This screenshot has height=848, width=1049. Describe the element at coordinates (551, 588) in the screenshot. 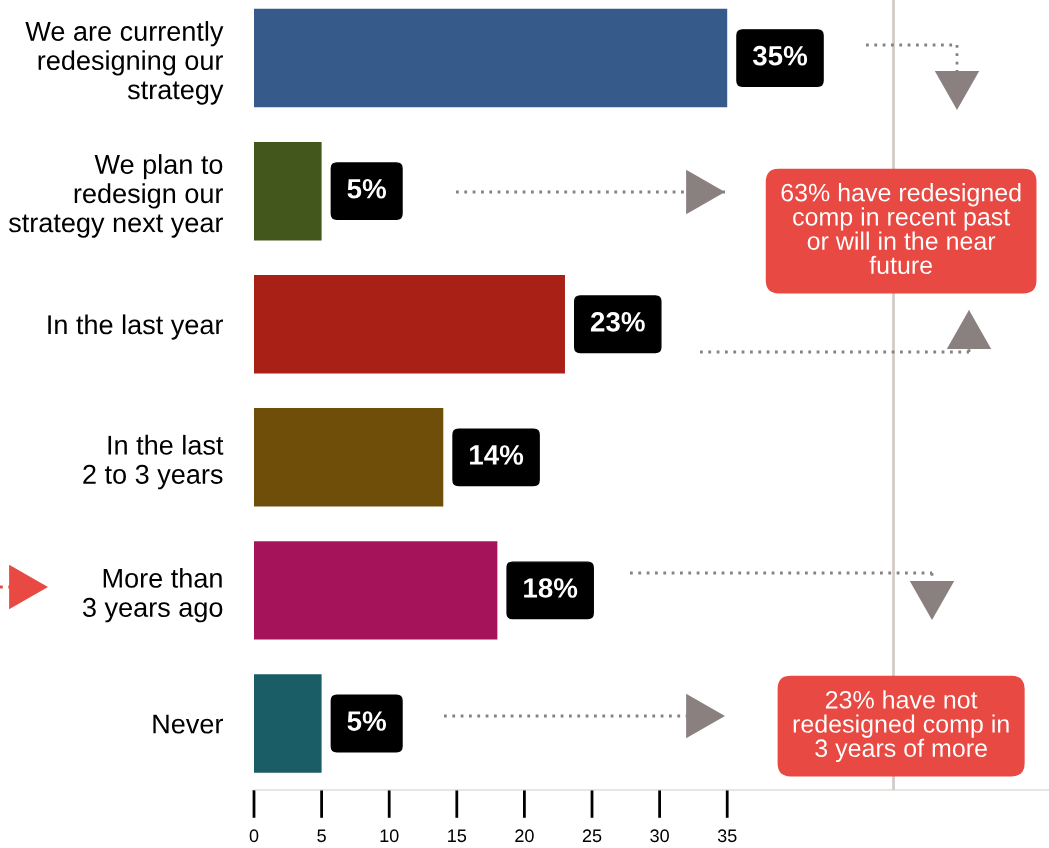

I see `data-label: 18%` at that location.